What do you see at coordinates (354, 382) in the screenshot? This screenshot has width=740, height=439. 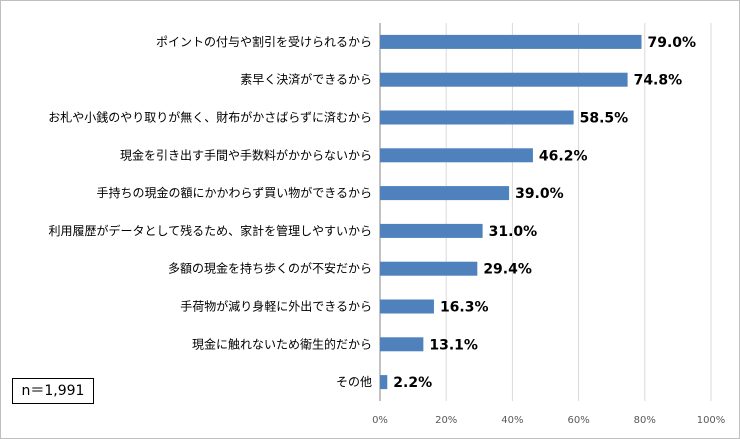 I see `category-label: その他` at bounding box center [354, 382].